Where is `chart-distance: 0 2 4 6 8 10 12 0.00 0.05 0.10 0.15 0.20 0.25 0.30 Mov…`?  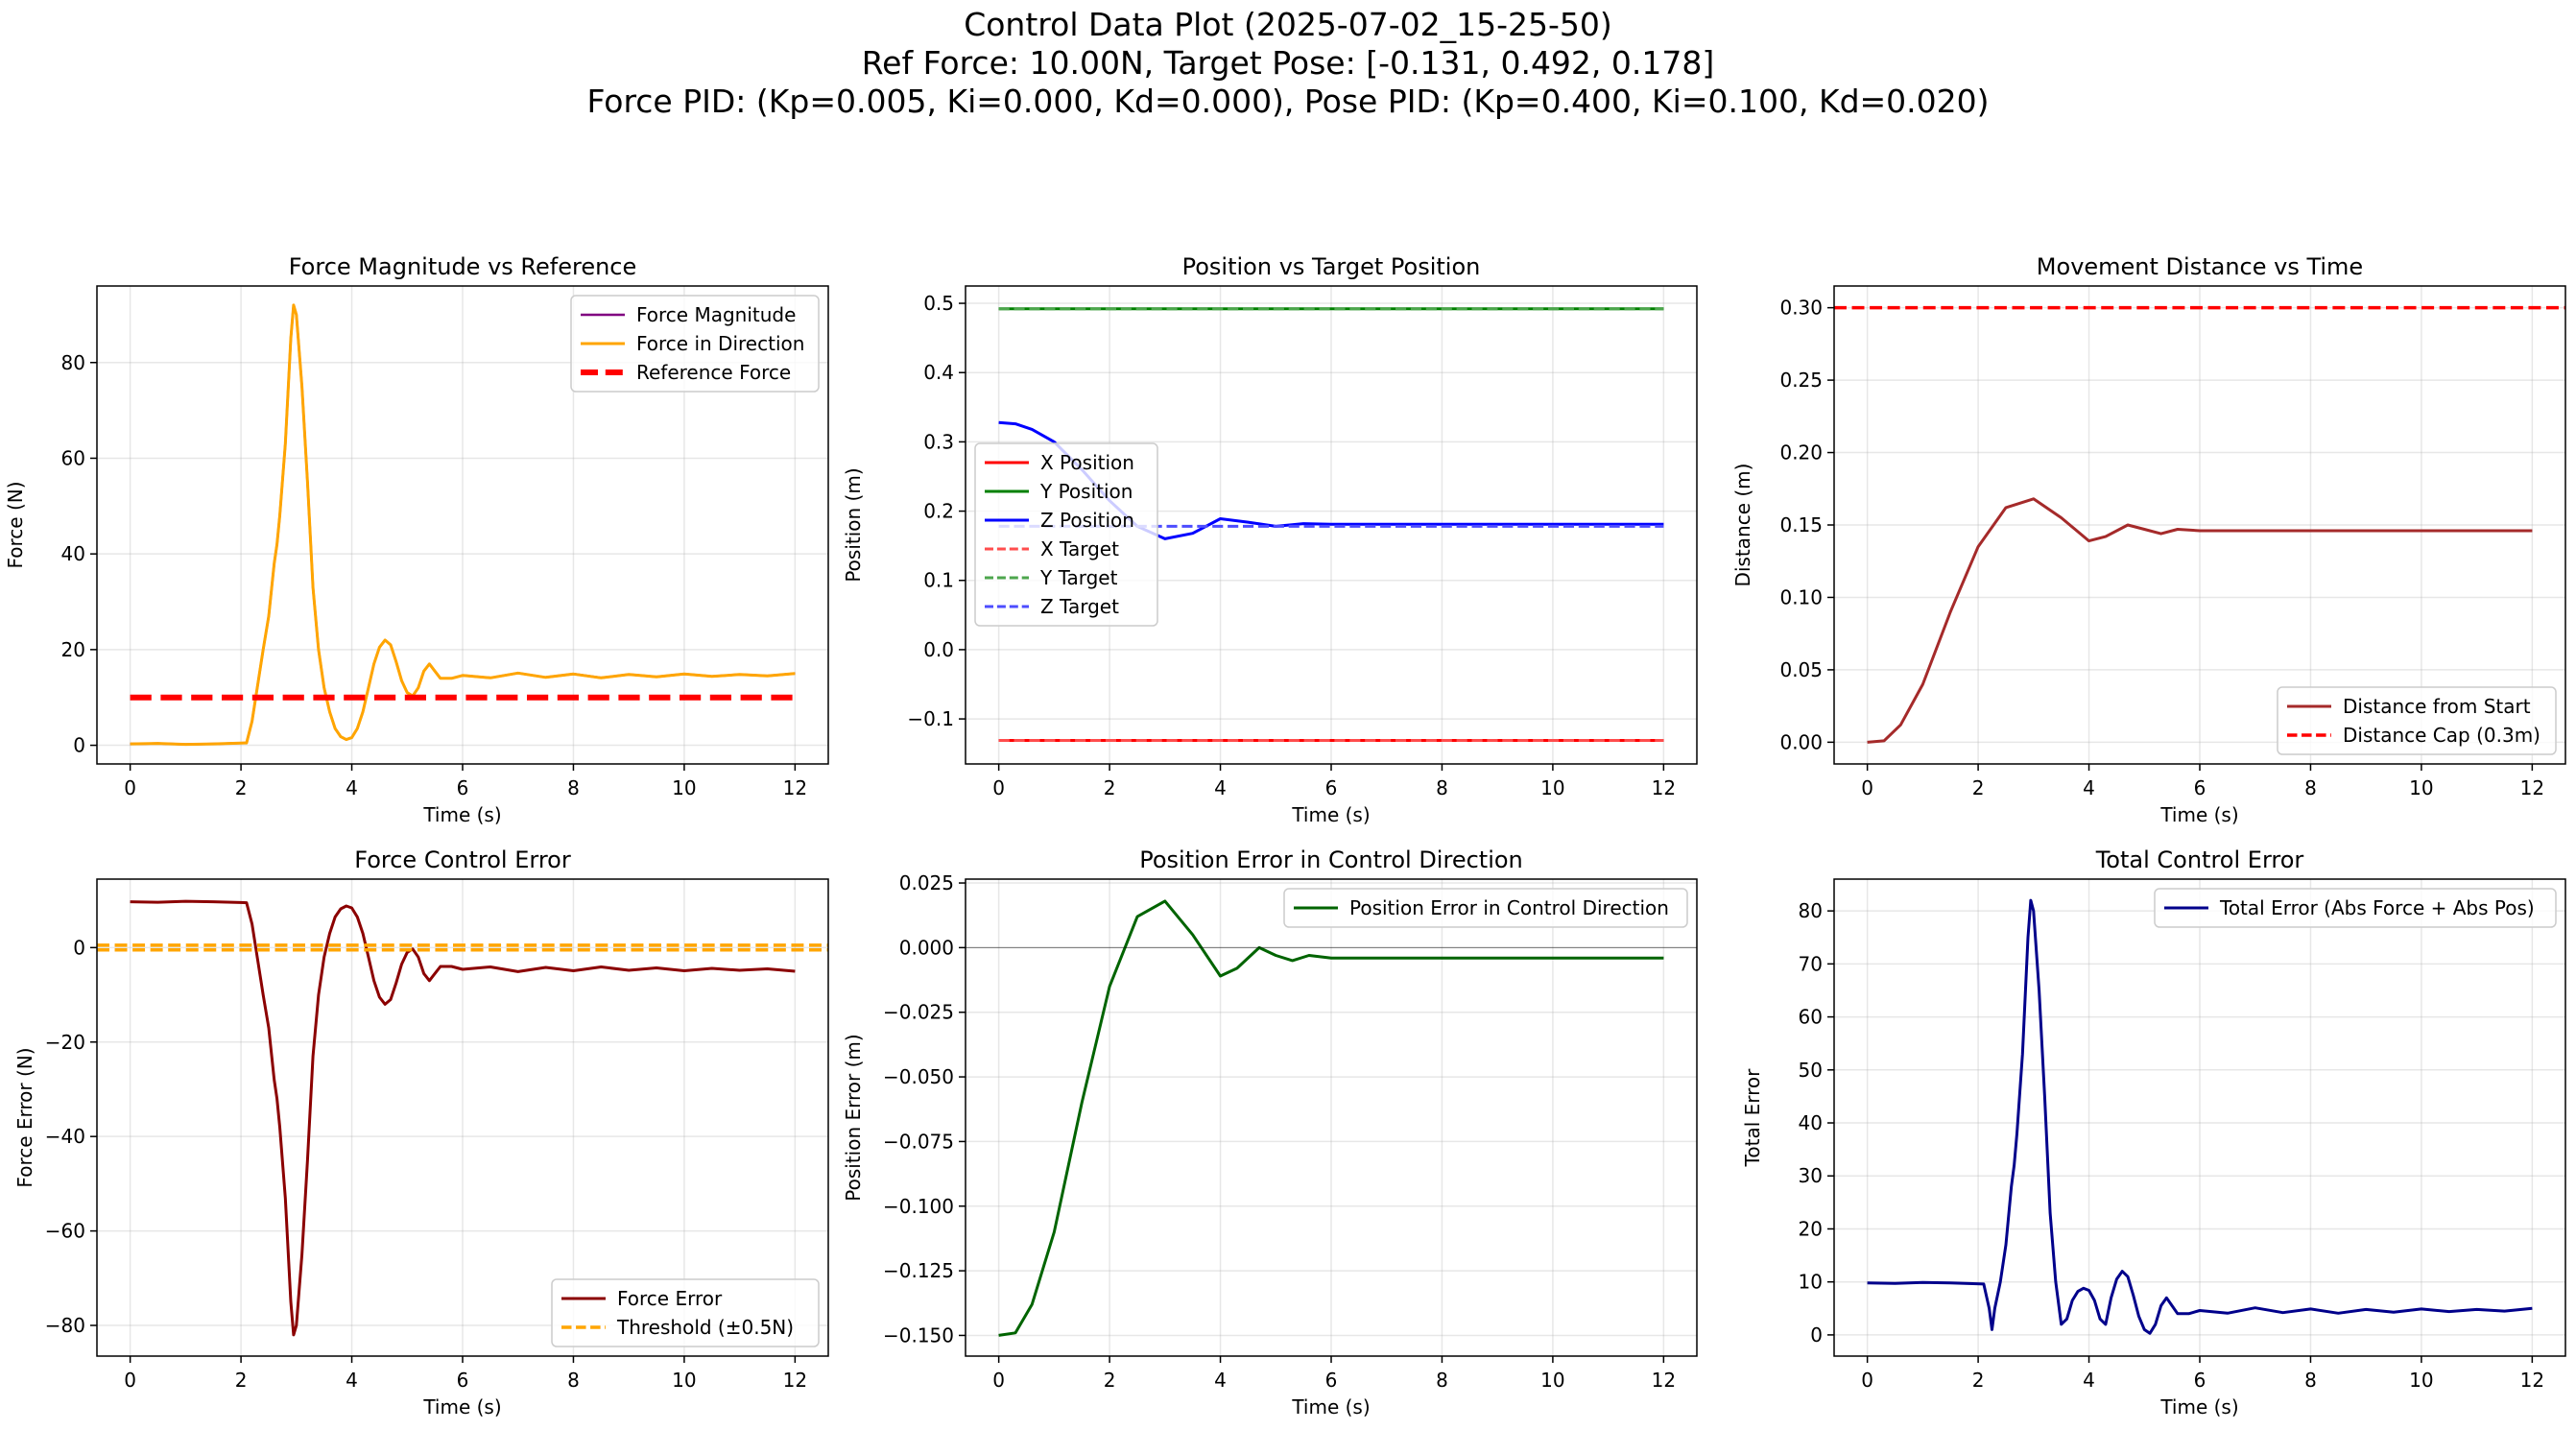 chart-distance: 0 2 4 6 8 10 12 0.00 0.05 0.10 0.15 0.20 0.25 0.30 Mov… is located at coordinates (2148, 539).